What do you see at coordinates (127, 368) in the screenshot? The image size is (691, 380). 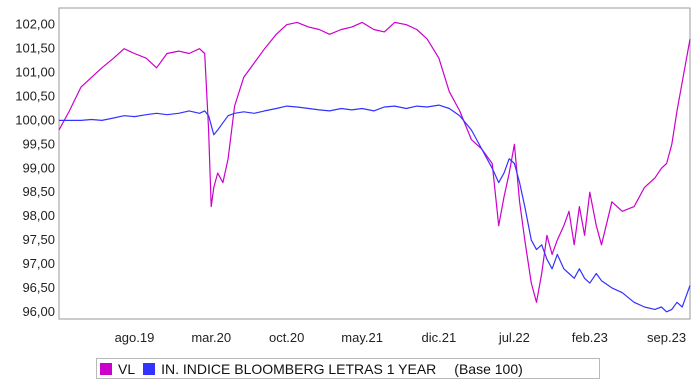 I see `legend-label-vl: VL` at bounding box center [127, 368].